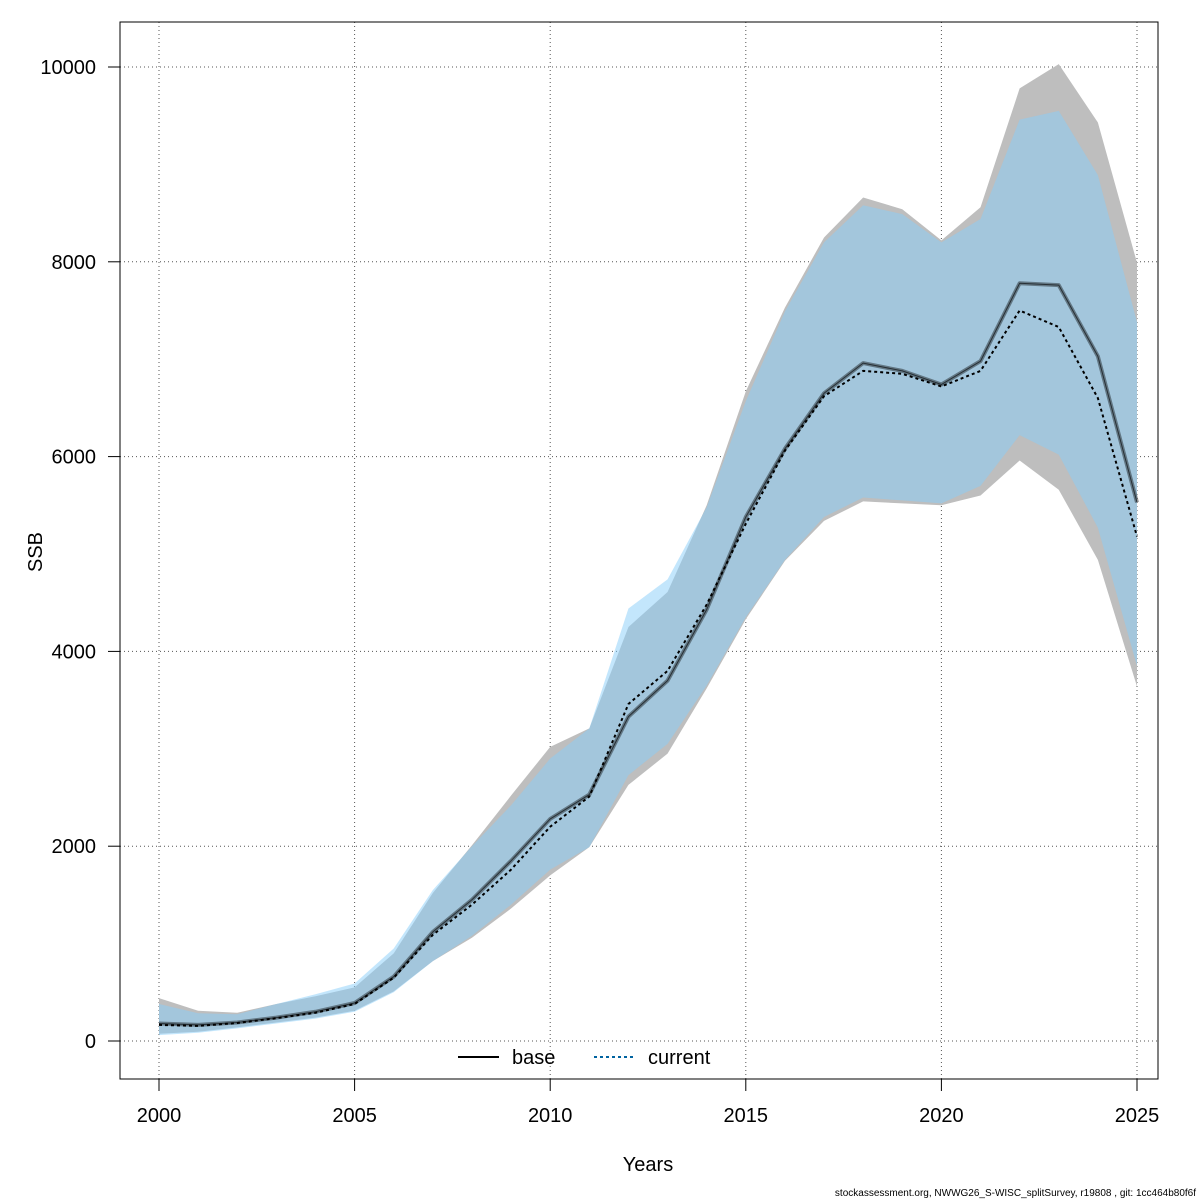 The image size is (1200, 1200). Describe the element at coordinates (159, 1116) in the screenshot. I see `x-tick-label-2000: 2000` at that location.